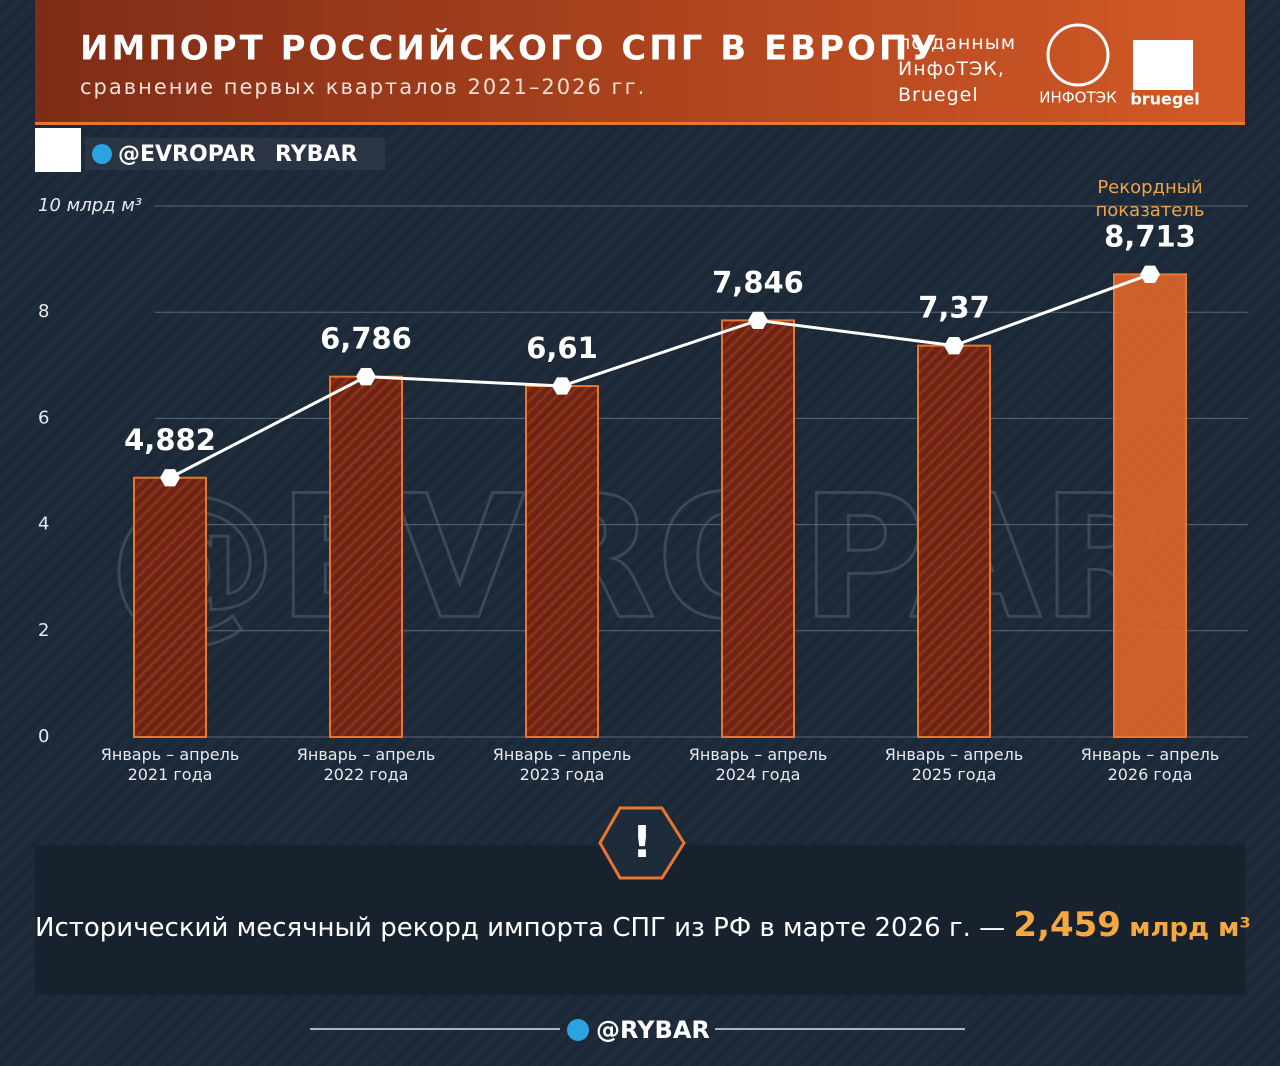  What do you see at coordinates (1150, 199) in the screenshot?
I see `annotation: Рекордный показатель` at bounding box center [1150, 199].